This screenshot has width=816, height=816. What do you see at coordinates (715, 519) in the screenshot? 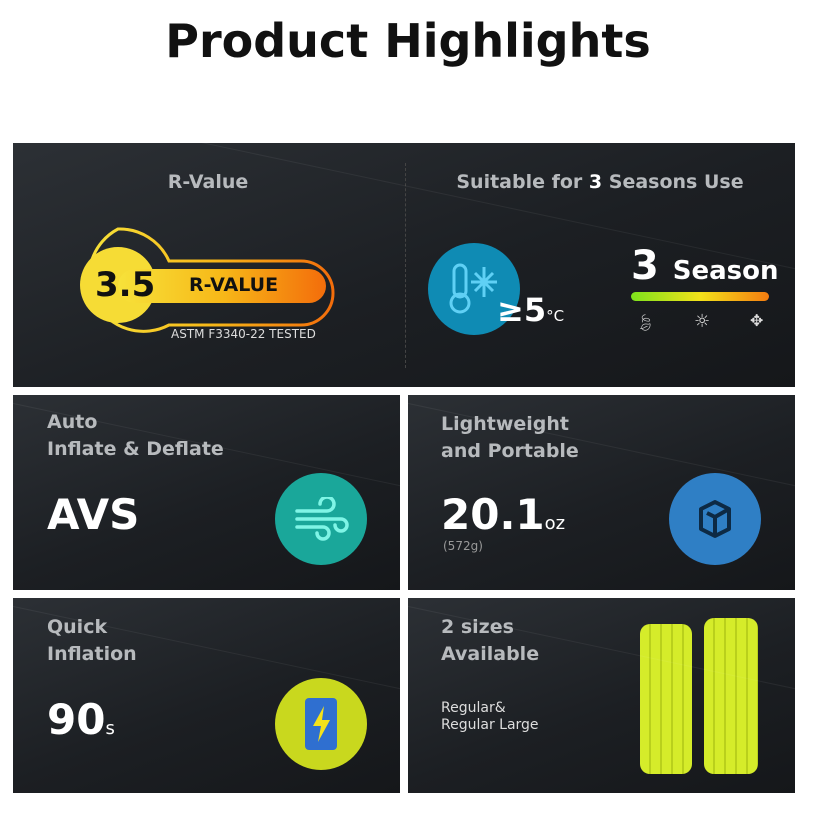
I see `cube-icon` at bounding box center [715, 519].